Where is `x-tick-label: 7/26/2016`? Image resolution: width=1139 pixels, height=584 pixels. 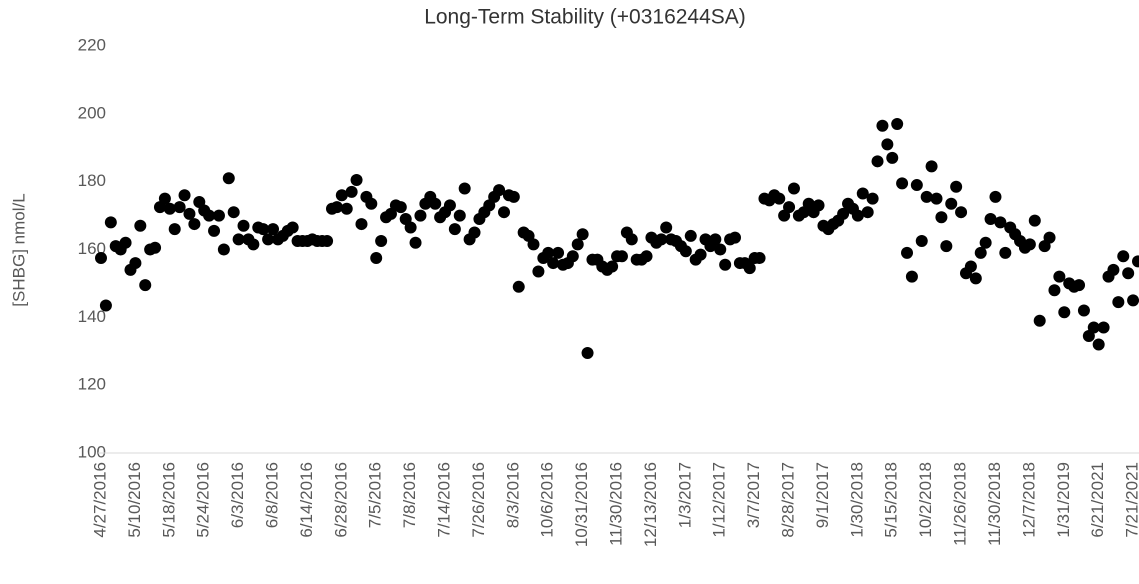
x-tick-label: 7/26/2016 is located at coordinates (478, 500).